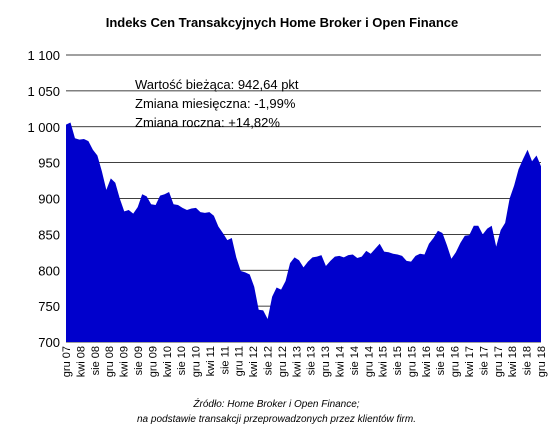 This screenshot has height=441, width=553. I want to click on y-tick-label: 1 100, so click(43, 55).